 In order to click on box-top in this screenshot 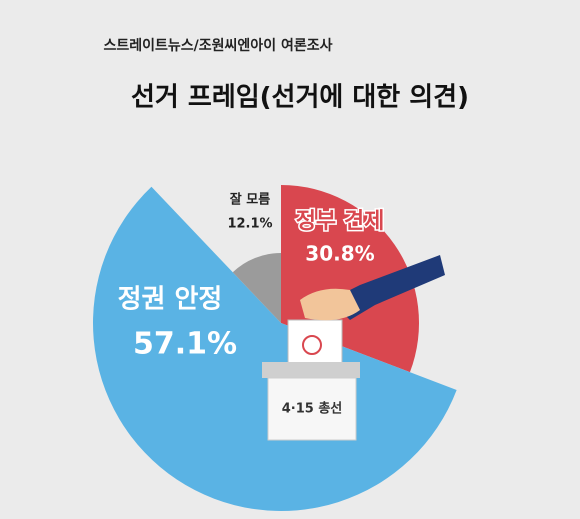, I will do `click(311, 370)`.